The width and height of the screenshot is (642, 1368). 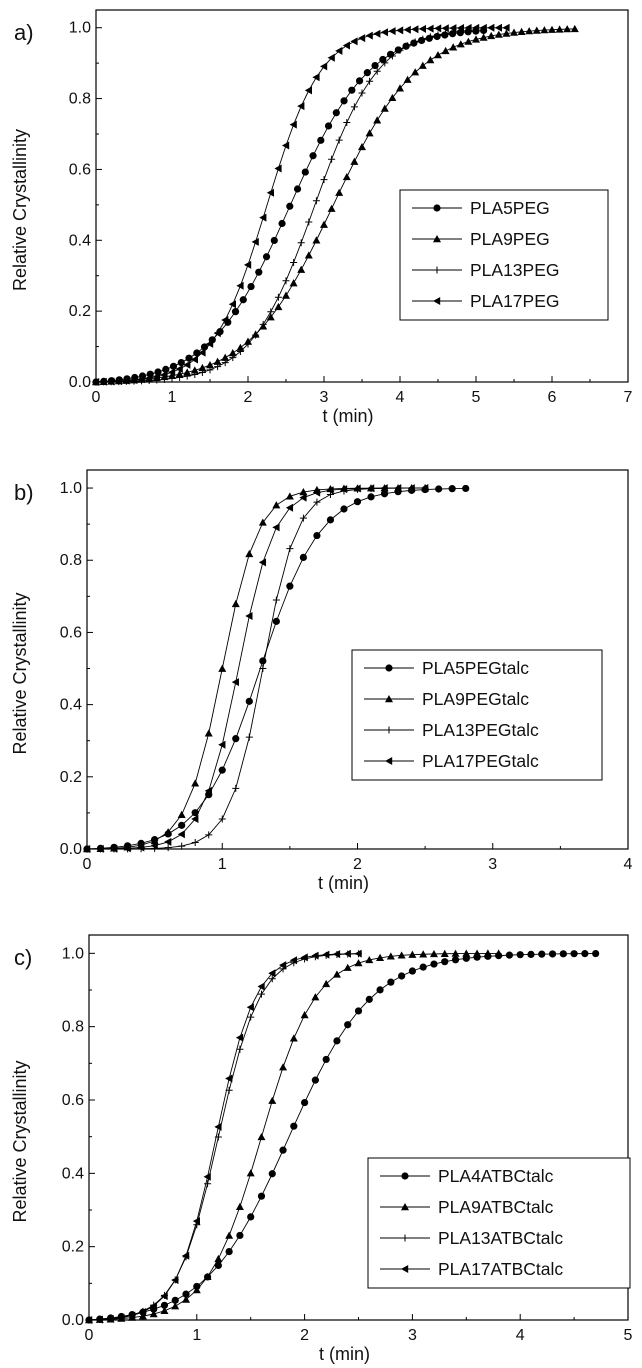 What do you see at coordinates (20, 673) in the screenshot?
I see `y-axis-title: Relative Crystallinity` at bounding box center [20, 673].